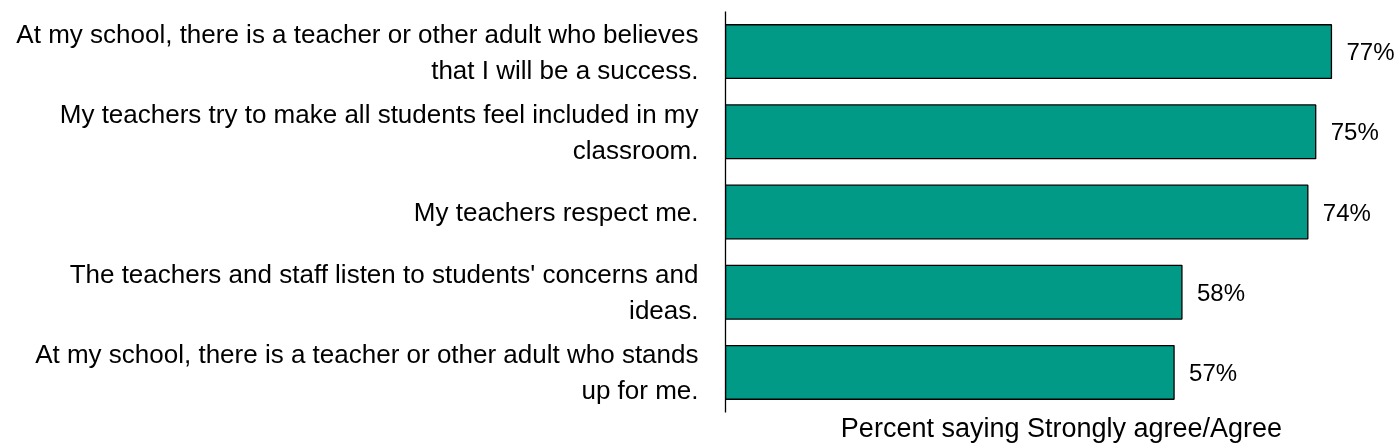  What do you see at coordinates (367, 372) in the screenshot?
I see `y-tick-label: At my school, there is a teacher or other adult who stands up for me.` at bounding box center [367, 372].